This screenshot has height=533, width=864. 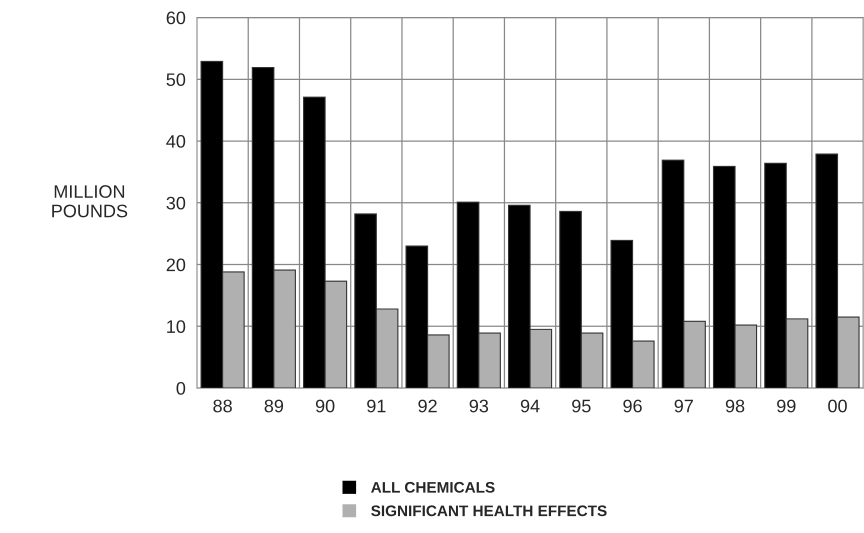 What do you see at coordinates (581, 406) in the screenshot?
I see `x-tick-label: 95` at bounding box center [581, 406].